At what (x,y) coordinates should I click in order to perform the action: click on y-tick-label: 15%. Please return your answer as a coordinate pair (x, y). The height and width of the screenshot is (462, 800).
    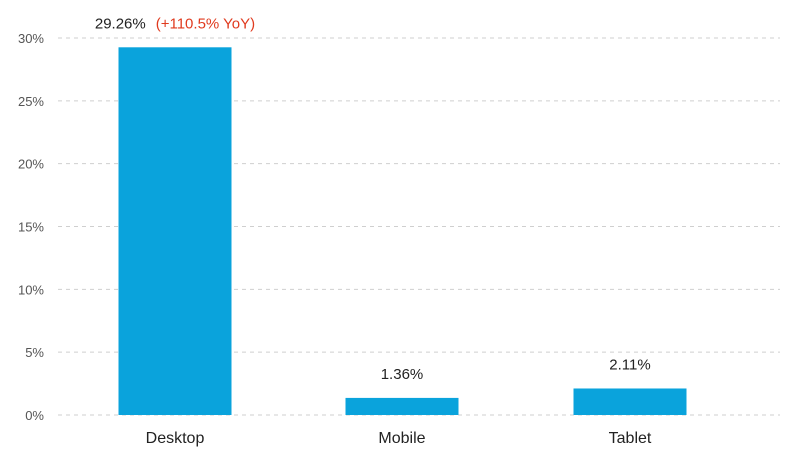
    Looking at the image, I should click on (31, 227).